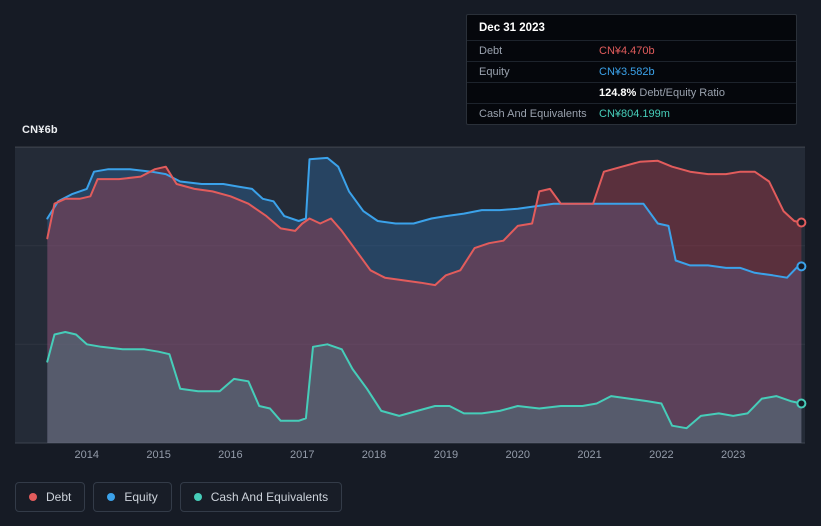 This screenshot has height=526, width=821. Describe the element at coordinates (158, 455) in the screenshot. I see `x-tick-2015: 2015` at that location.